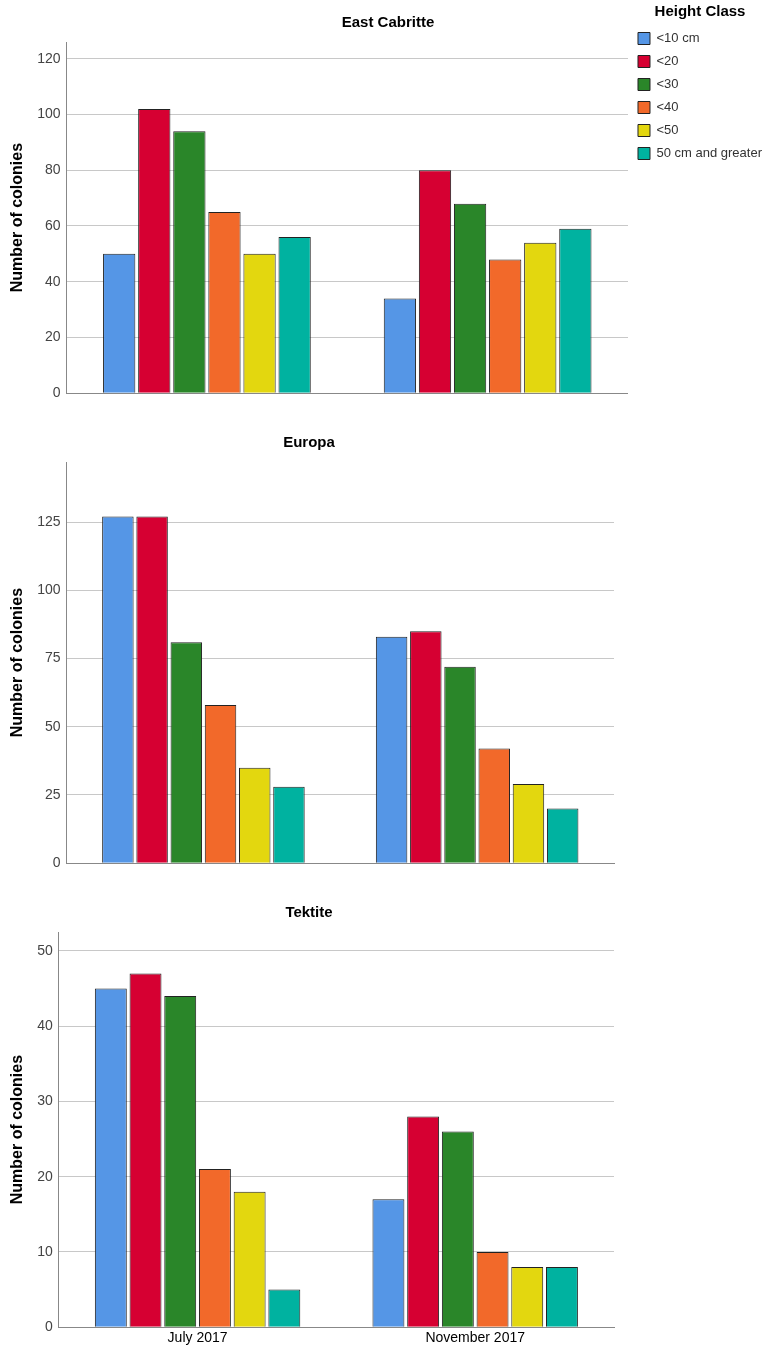 The image size is (772, 1354). I want to click on chart-title: East Cabritte, so click(388, 22).